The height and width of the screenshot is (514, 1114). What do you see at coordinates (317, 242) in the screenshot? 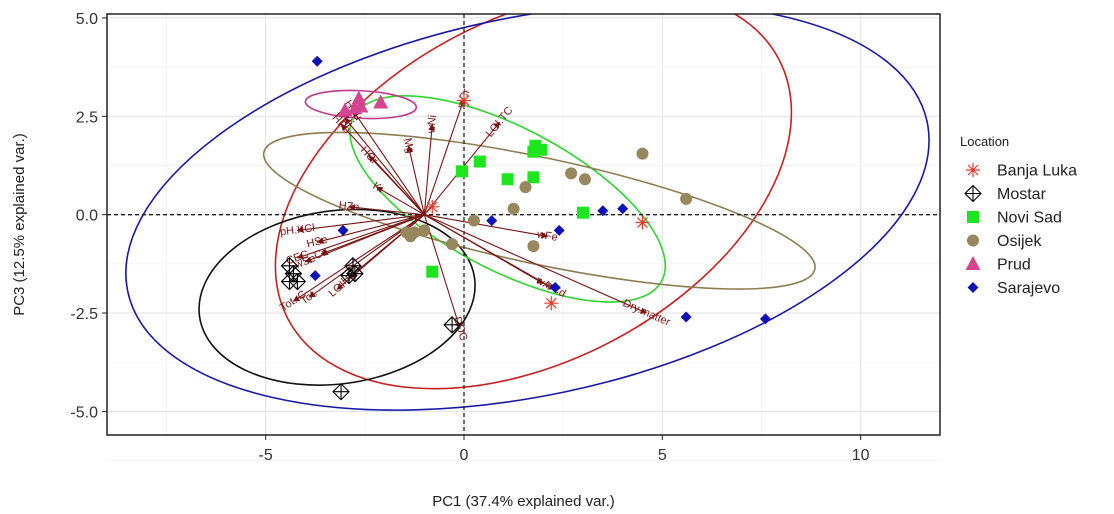
I see `loading-label: HSe` at bounding box center [317, 242].